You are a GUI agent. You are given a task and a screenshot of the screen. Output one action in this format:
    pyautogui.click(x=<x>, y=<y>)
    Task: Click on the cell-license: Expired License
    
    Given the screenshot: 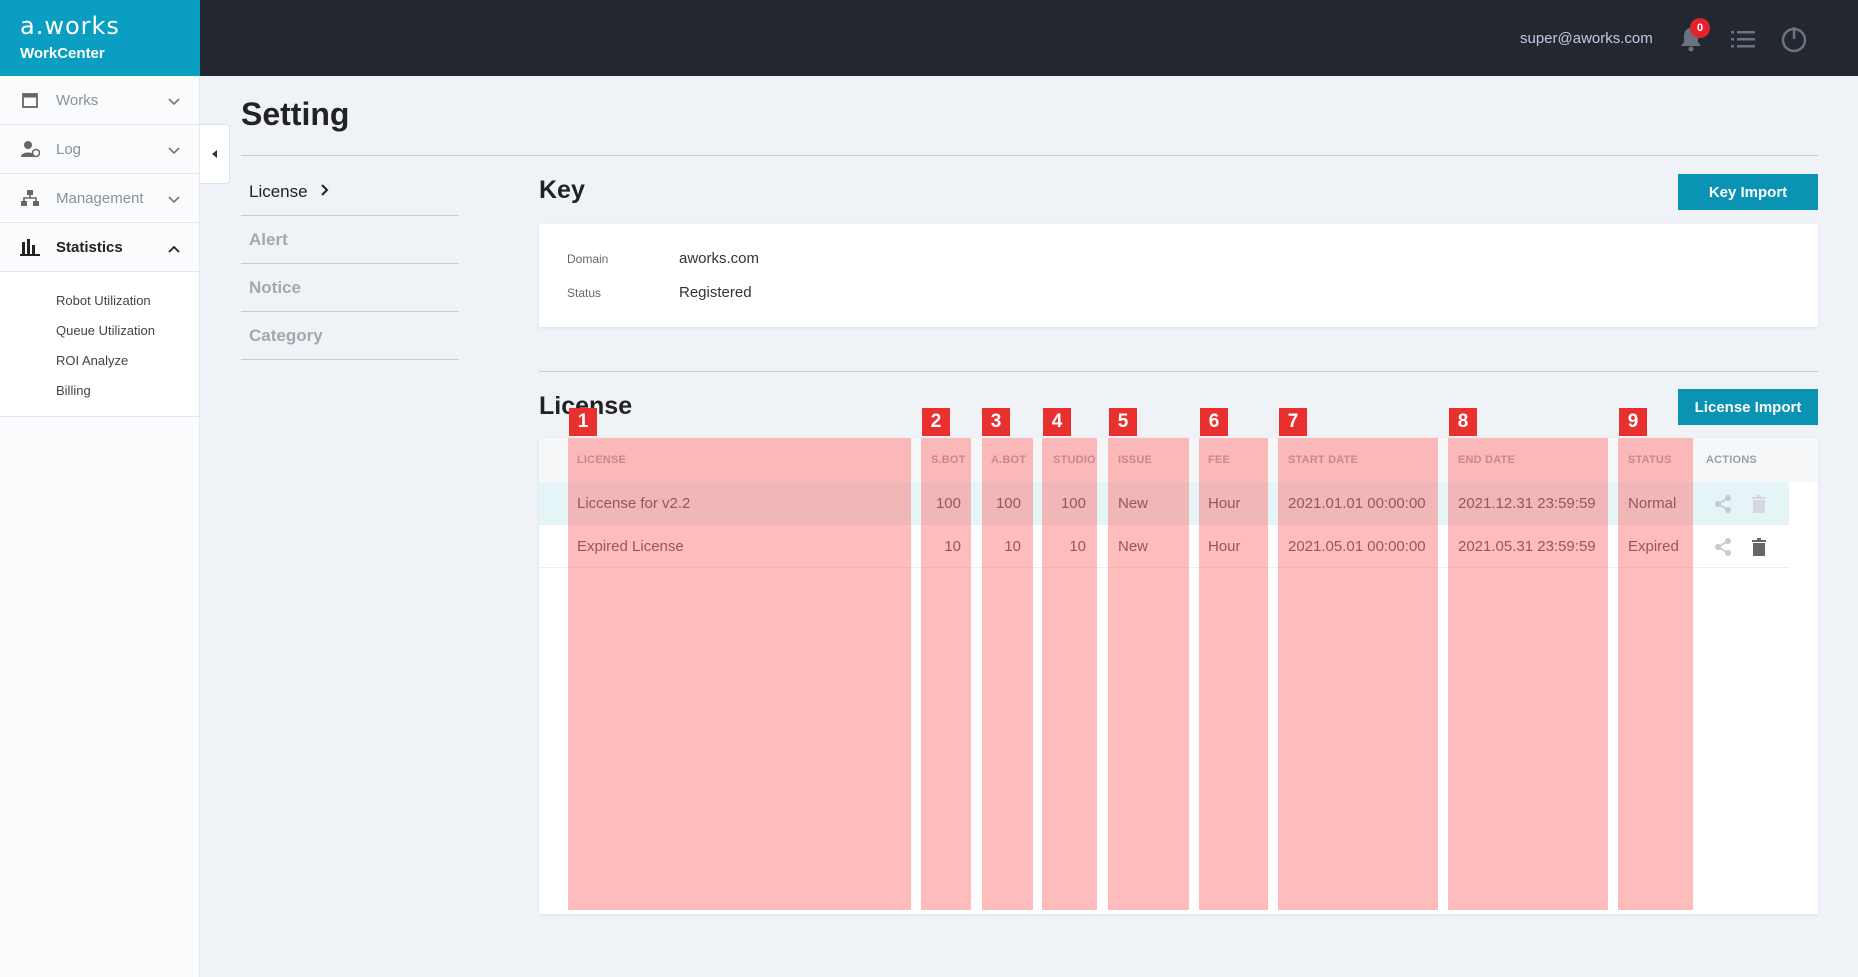 What is the action you would take?
    pyautogui.click(x=630, y=546)
    